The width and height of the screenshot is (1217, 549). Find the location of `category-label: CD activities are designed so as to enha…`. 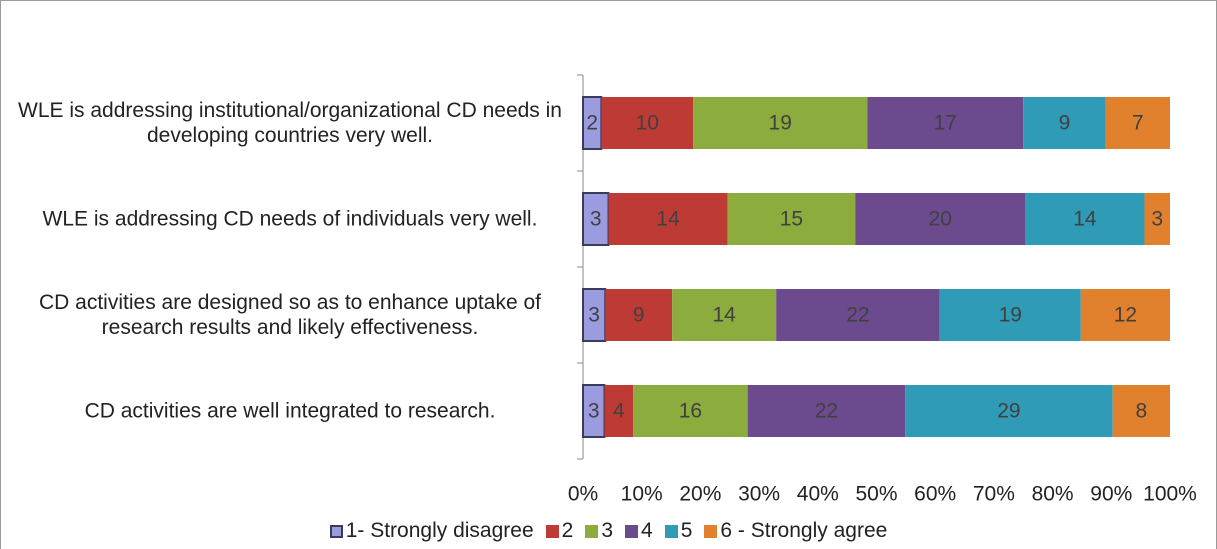

category-label: CD activities are designed so as to enha… is located at coordinates (290, 315).